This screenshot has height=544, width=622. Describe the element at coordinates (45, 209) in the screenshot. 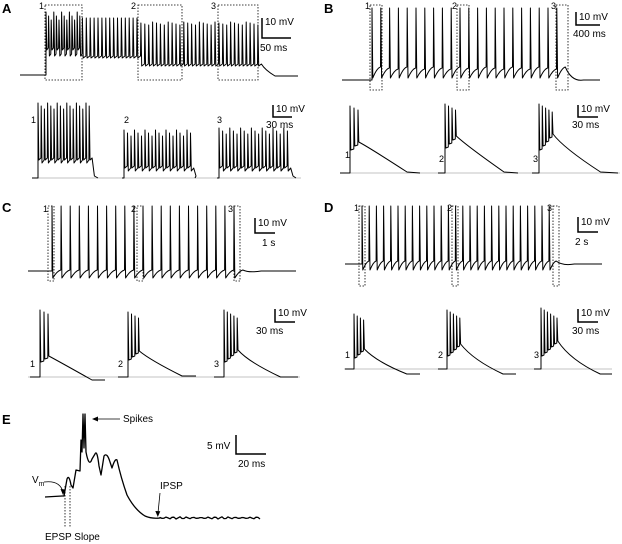

I see `panel-c-top-num-1: 1` at that location.